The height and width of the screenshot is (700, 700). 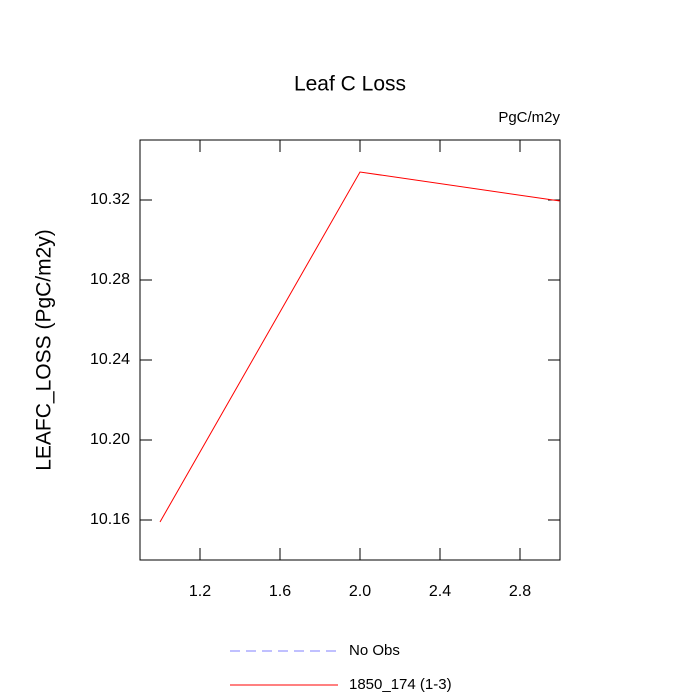 What do you see at coordinates (200, 591) in the screenshot?
I see `x-tick-label: 1.2` at bounding box center [200, 591].